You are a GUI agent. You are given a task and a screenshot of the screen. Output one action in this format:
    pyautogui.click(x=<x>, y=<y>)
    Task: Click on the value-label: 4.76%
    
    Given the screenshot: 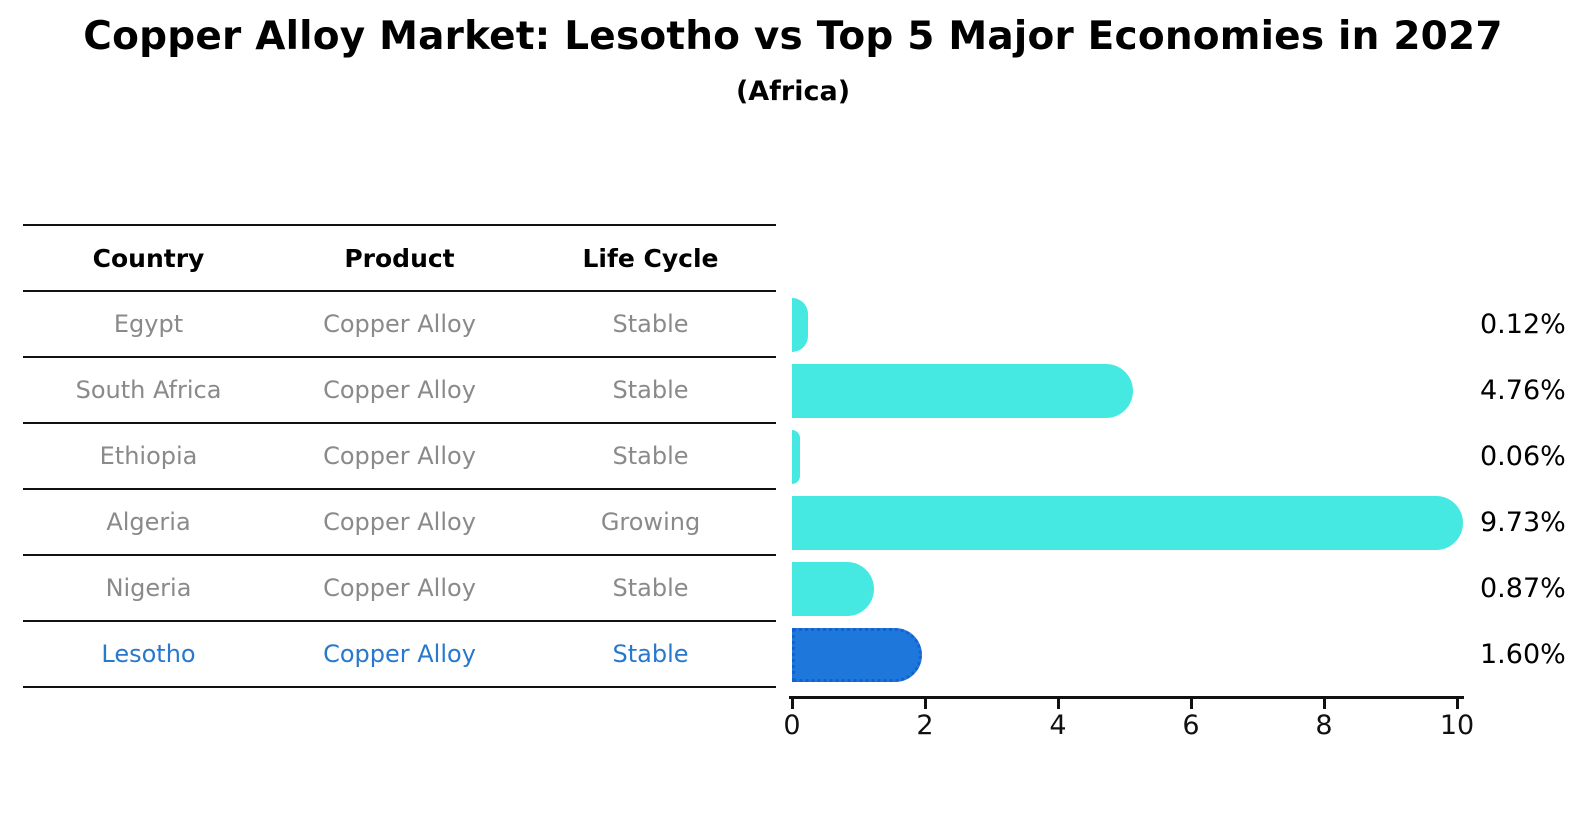 What is the action you would take?
    pyautogui.click(x=1523, y=390)
    